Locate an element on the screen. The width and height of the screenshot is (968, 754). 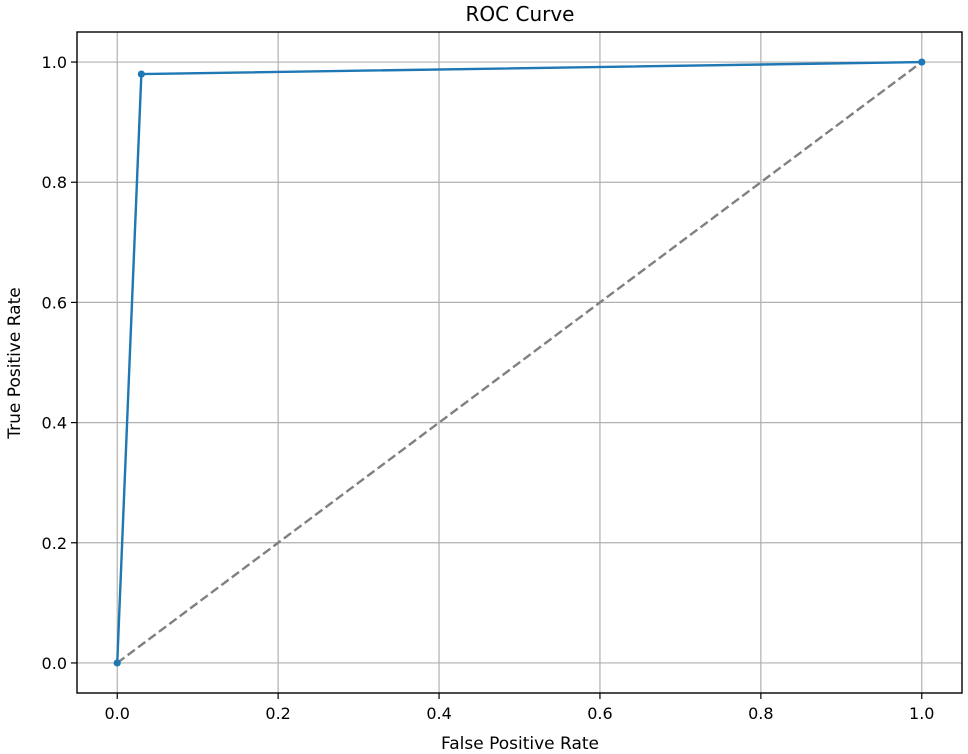
y-axis: 0.0 0.2 0.4 0.6 0.8 1.0 is located at coordinates (59, 363).